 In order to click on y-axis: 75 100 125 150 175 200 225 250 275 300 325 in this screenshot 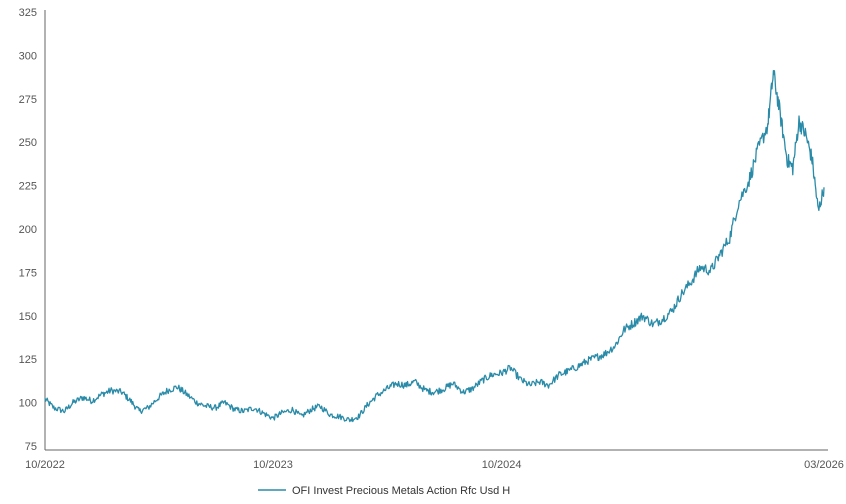, I will do `click(32, 230)`.